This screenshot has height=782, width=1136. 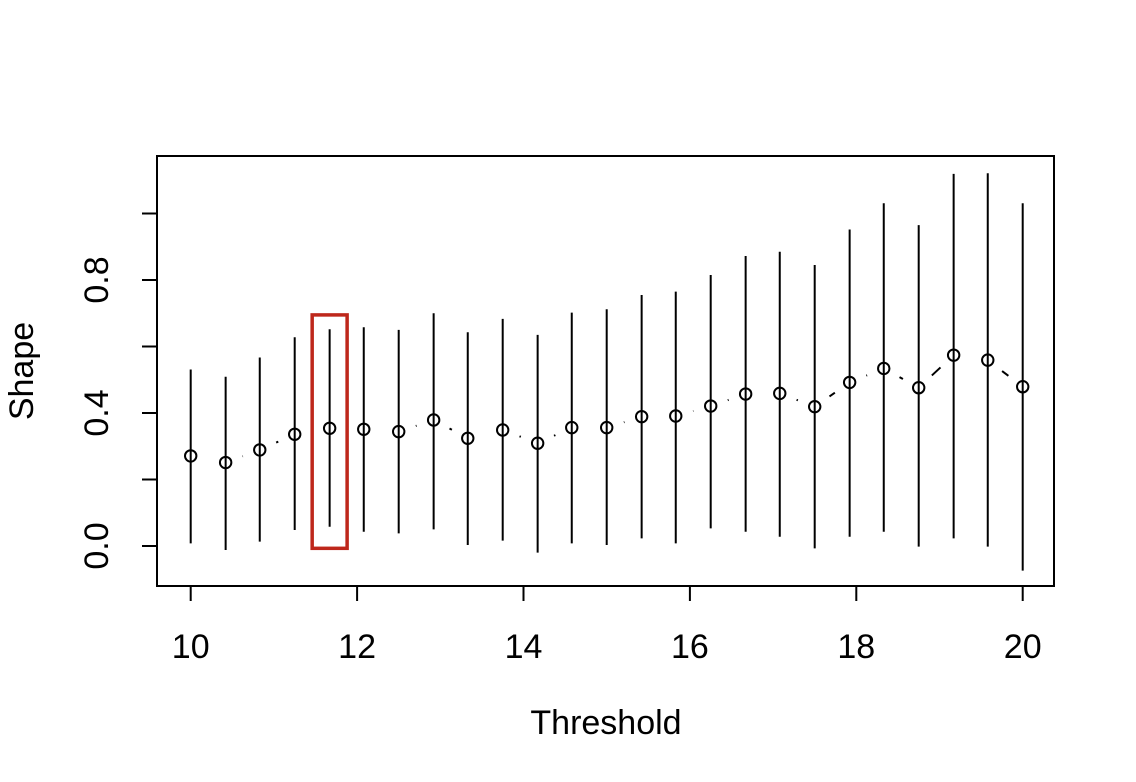 What do you see at coordinates (97, 279) in the screenshot?
I see `y-tick-label: 0.8` at bounding box center [97, 279].